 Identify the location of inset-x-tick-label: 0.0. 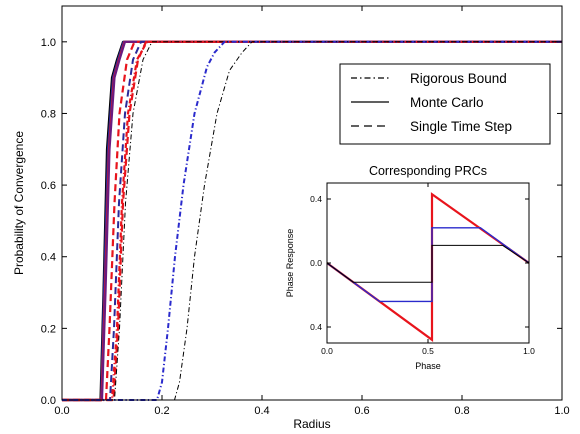
(327, 351).